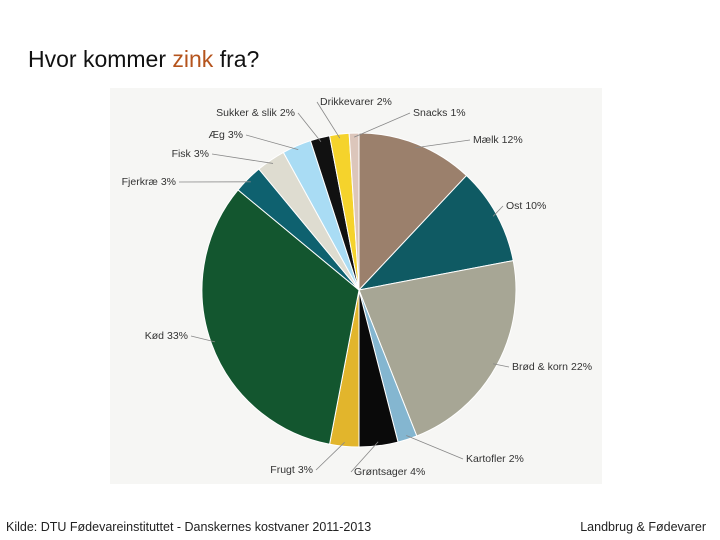 This screenshot has width=720, height=540. What do you see at coordinates (239, 59) in the screenshot?
I see `title-part: fra?` at bounding box center [239, 59].